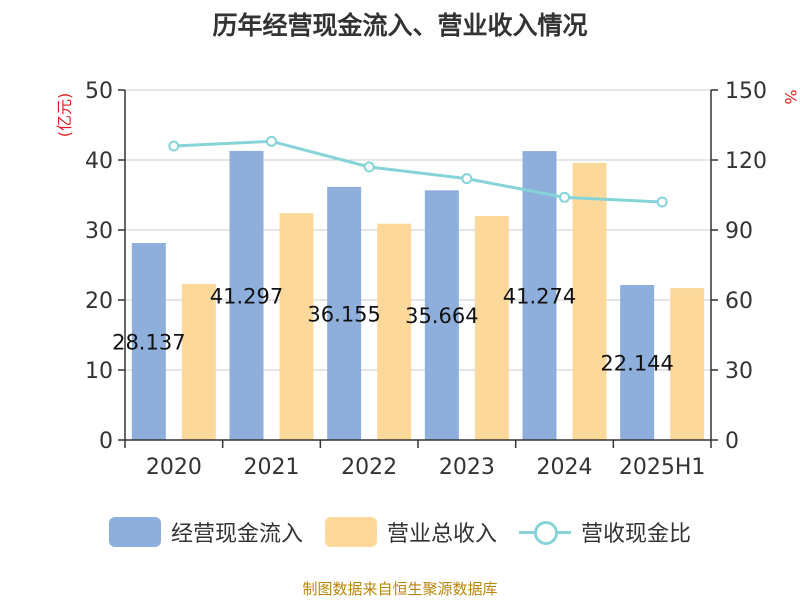 Image resolution: width=800 pixels, height=600 pixels. Describe the element at coordinates (739, 231) in the screenshot. I see `y-right-tick-label: 90` at that location.